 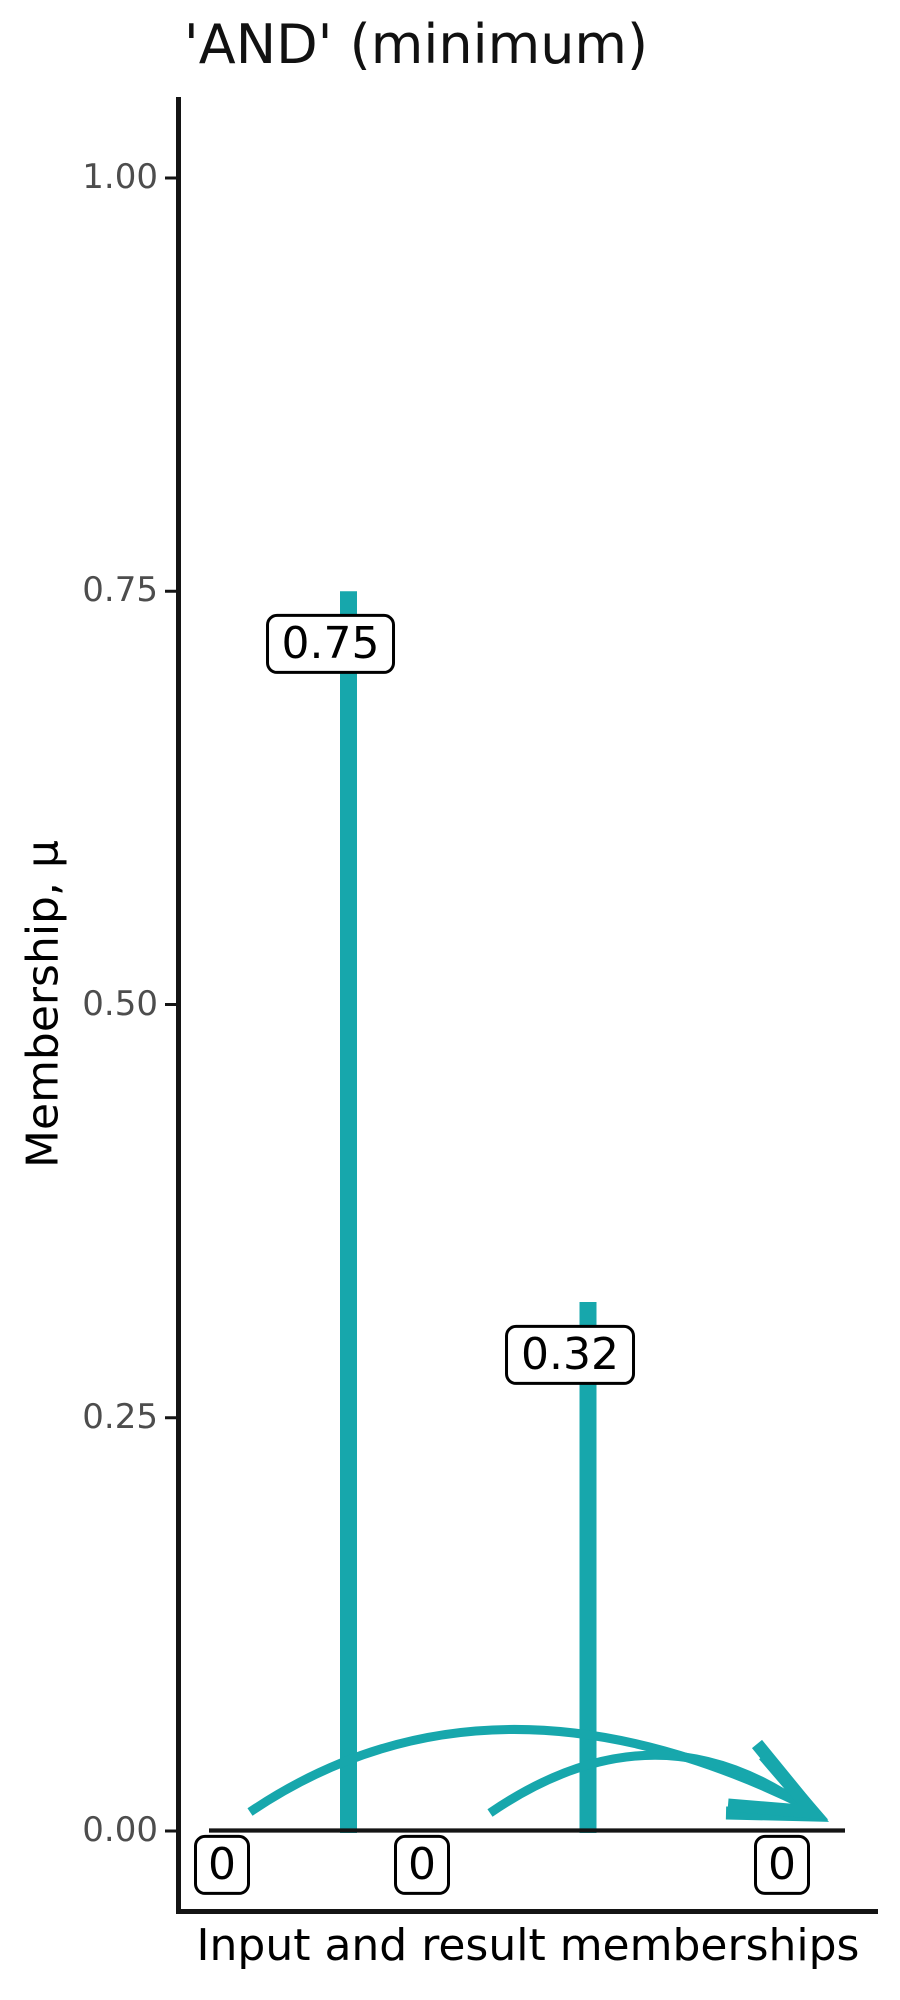 What do you see at coordinates (570, 1355) in the screenshot?
I see `value-label-input-2: 0.32` at bounding box center [570, 1355].